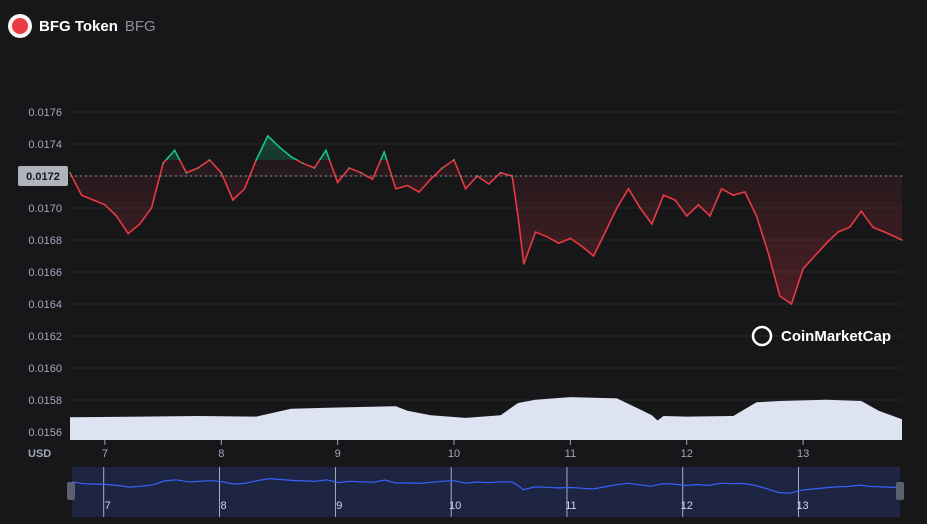  Describe the element at coordinates (45, 241) in the screenshot. I see `y-tick-label: 0.0168` at that location.